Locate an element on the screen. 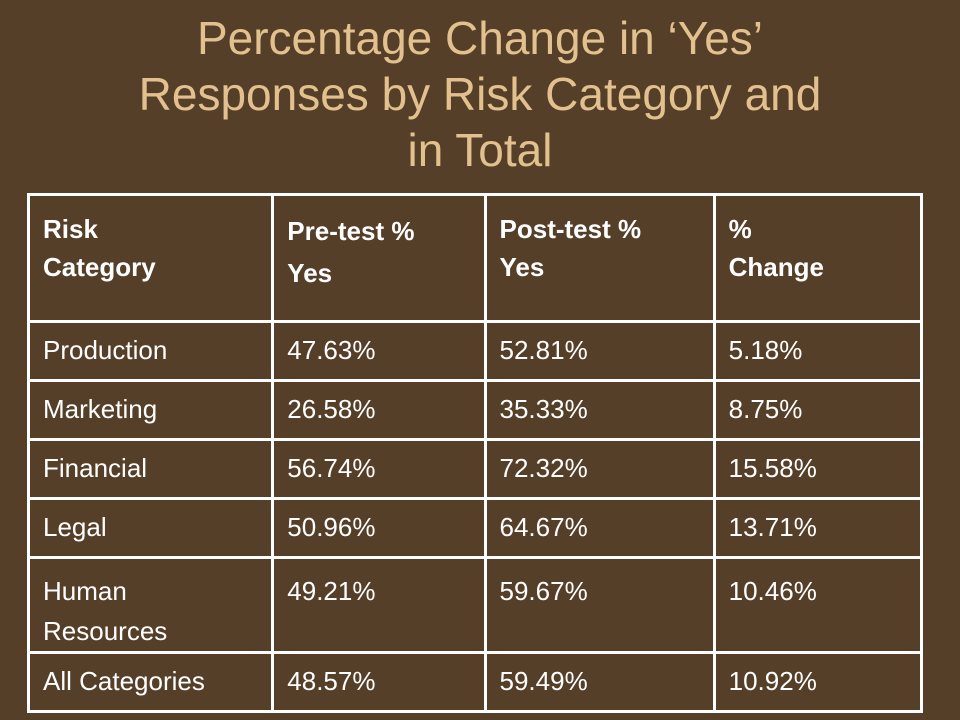 The width and height of the screenshot is (960, 720). title-line-2: Responses by Risk Category and is located at coordinates (480, 94).